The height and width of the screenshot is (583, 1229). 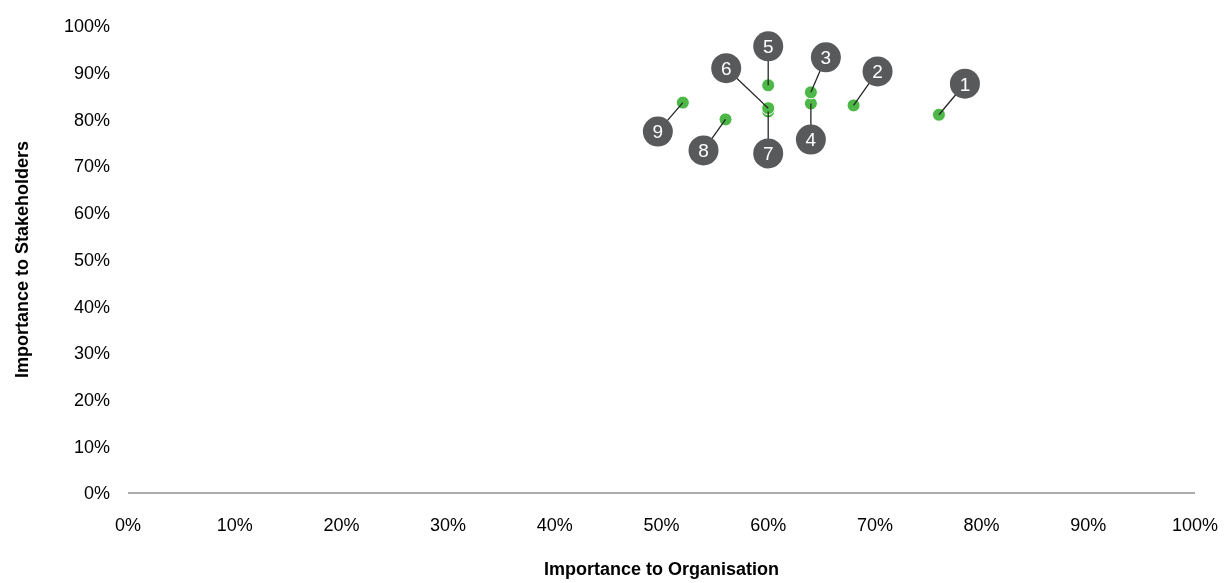 What do you see at coordinates (91, 259) in the screenshot?
I see `y-tick-label: 50%` at bounding box center [91, 259].